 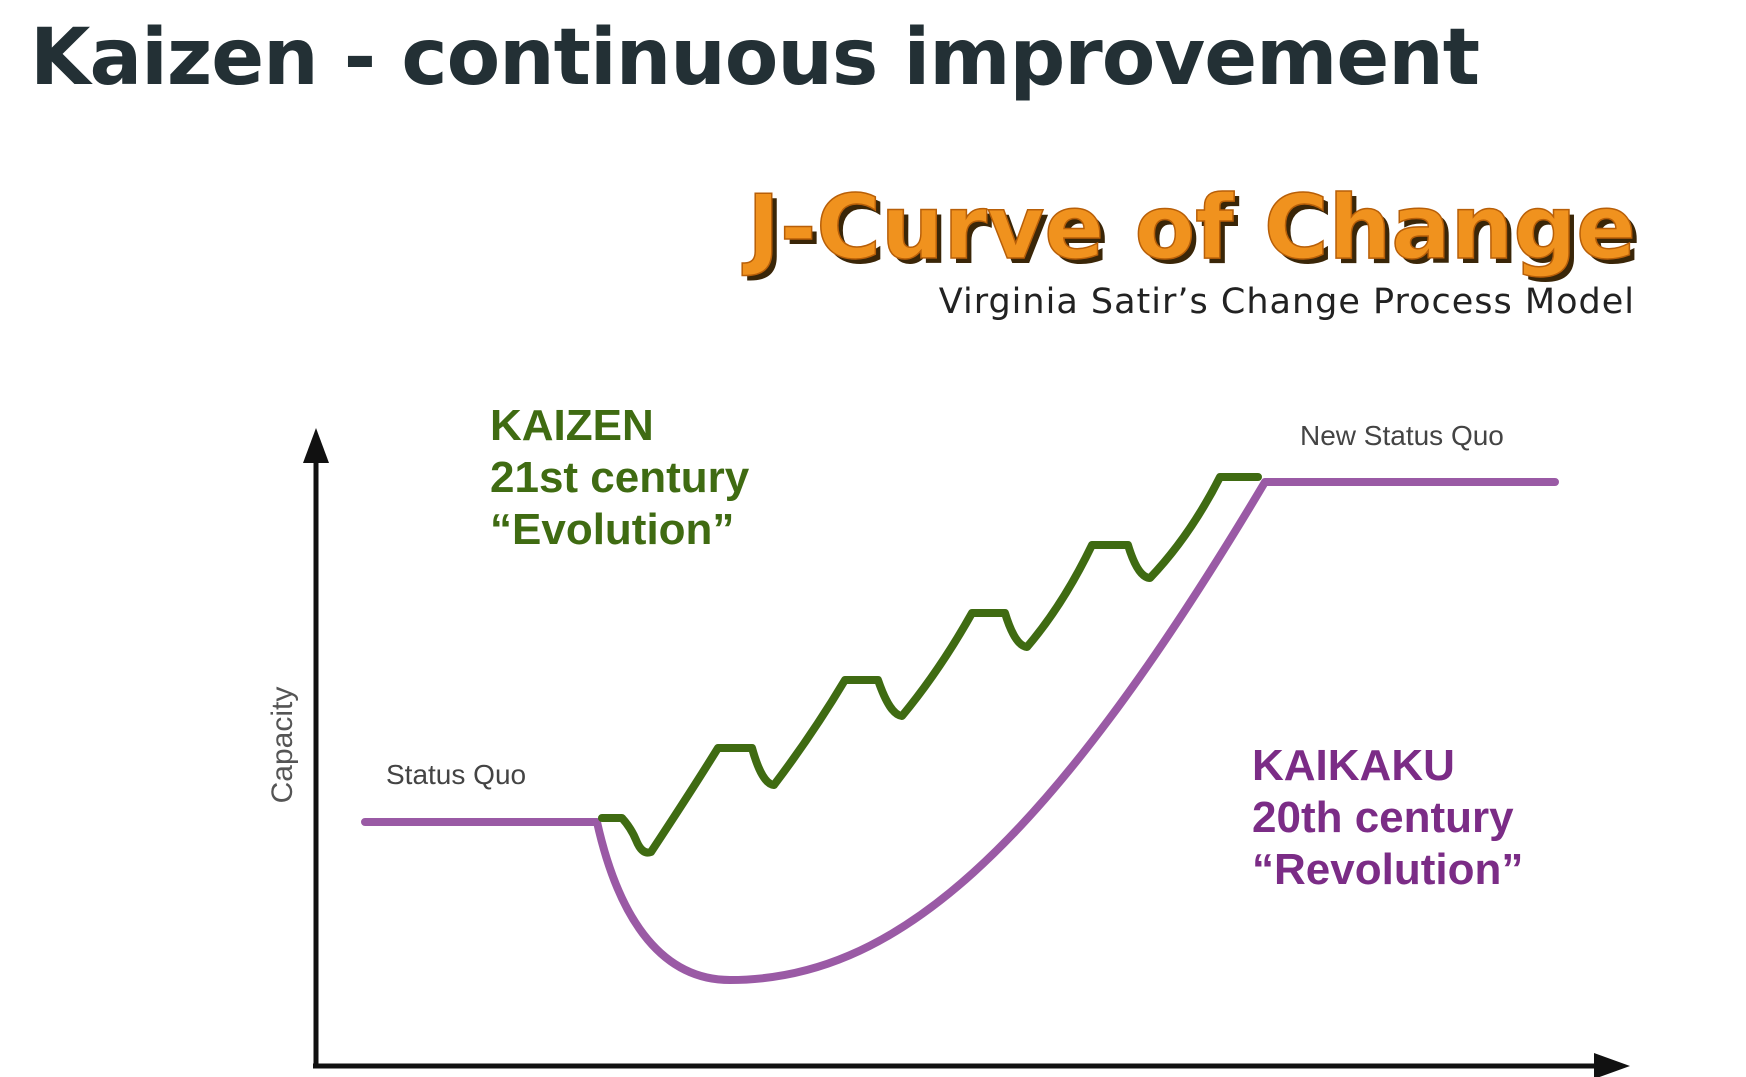 I want to click on y-axis-label: Capacity, so click(x=282, y=745).